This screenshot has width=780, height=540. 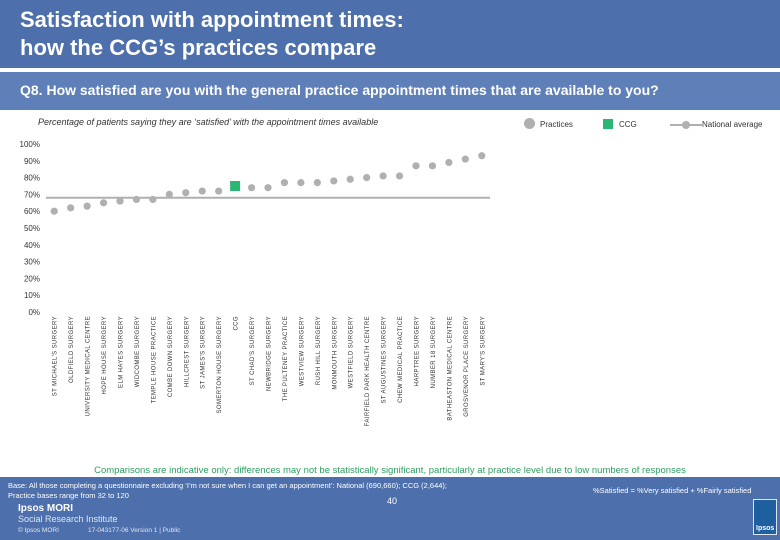 I want to click on legend-national-label: National average, so click(x=732, y=124).